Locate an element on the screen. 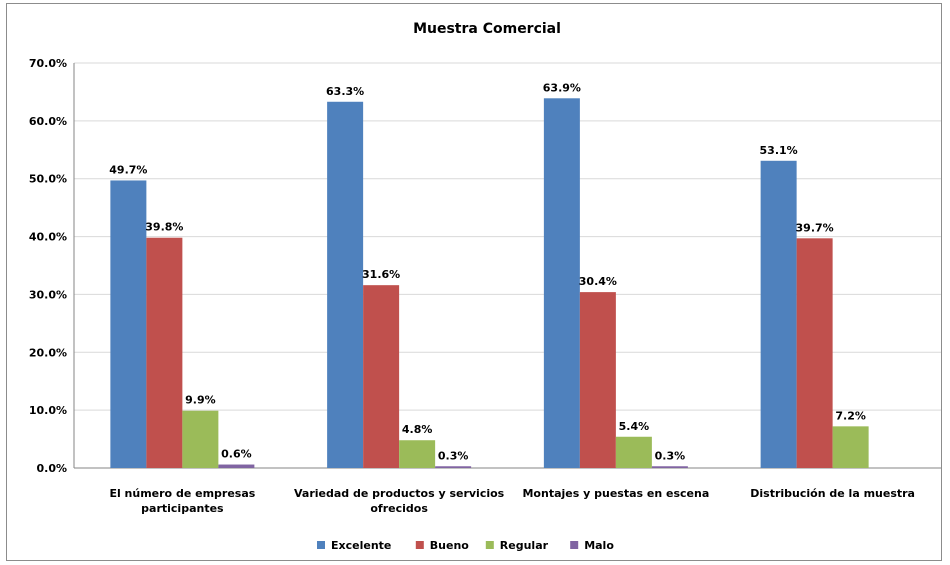 The image size is (950, 565). y-tick-label: 70.0% is located at coordinates (48, 63).